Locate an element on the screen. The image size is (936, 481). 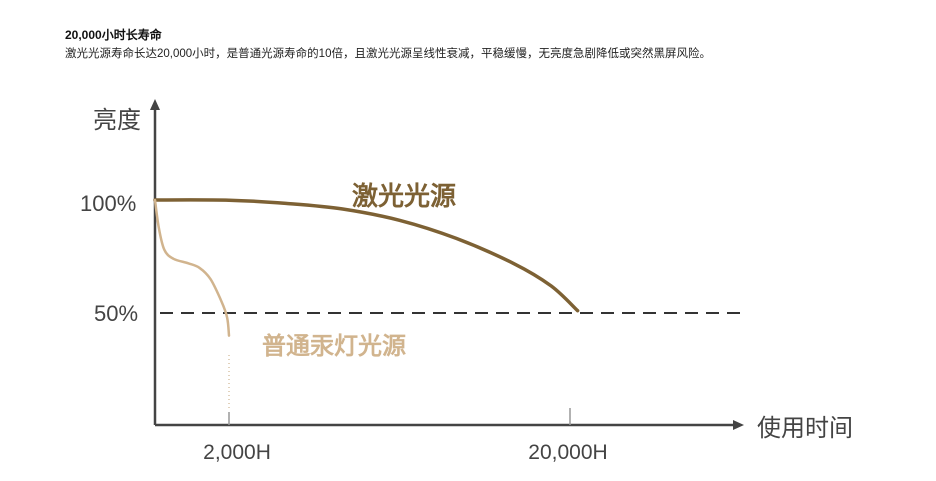
series-label-laser: 激光光源 is located at coordinates (404, 196).